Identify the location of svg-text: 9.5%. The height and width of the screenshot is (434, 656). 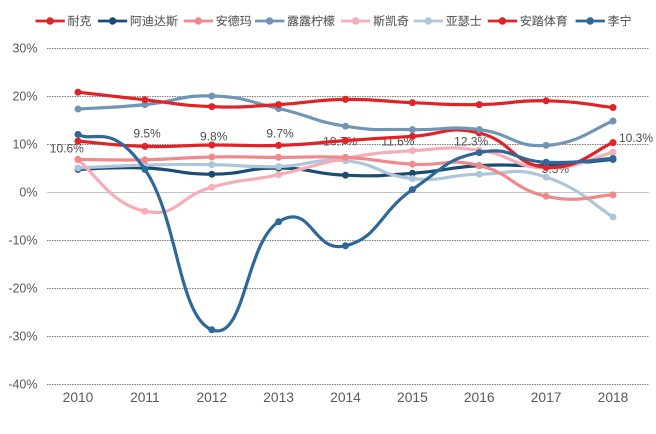
(147, 134).